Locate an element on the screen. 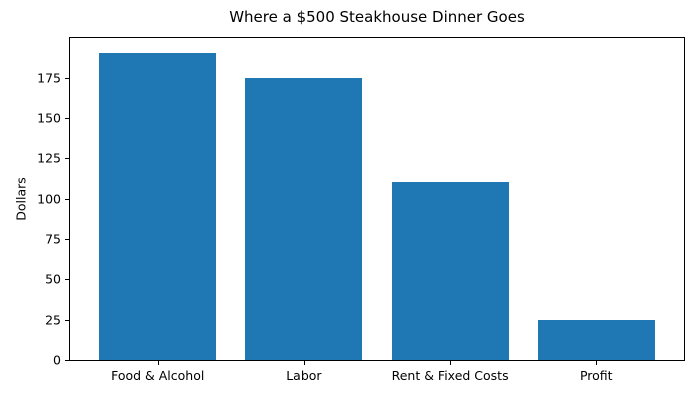  x-tick-label-labor: Labor is located at coordinates (304, 375).